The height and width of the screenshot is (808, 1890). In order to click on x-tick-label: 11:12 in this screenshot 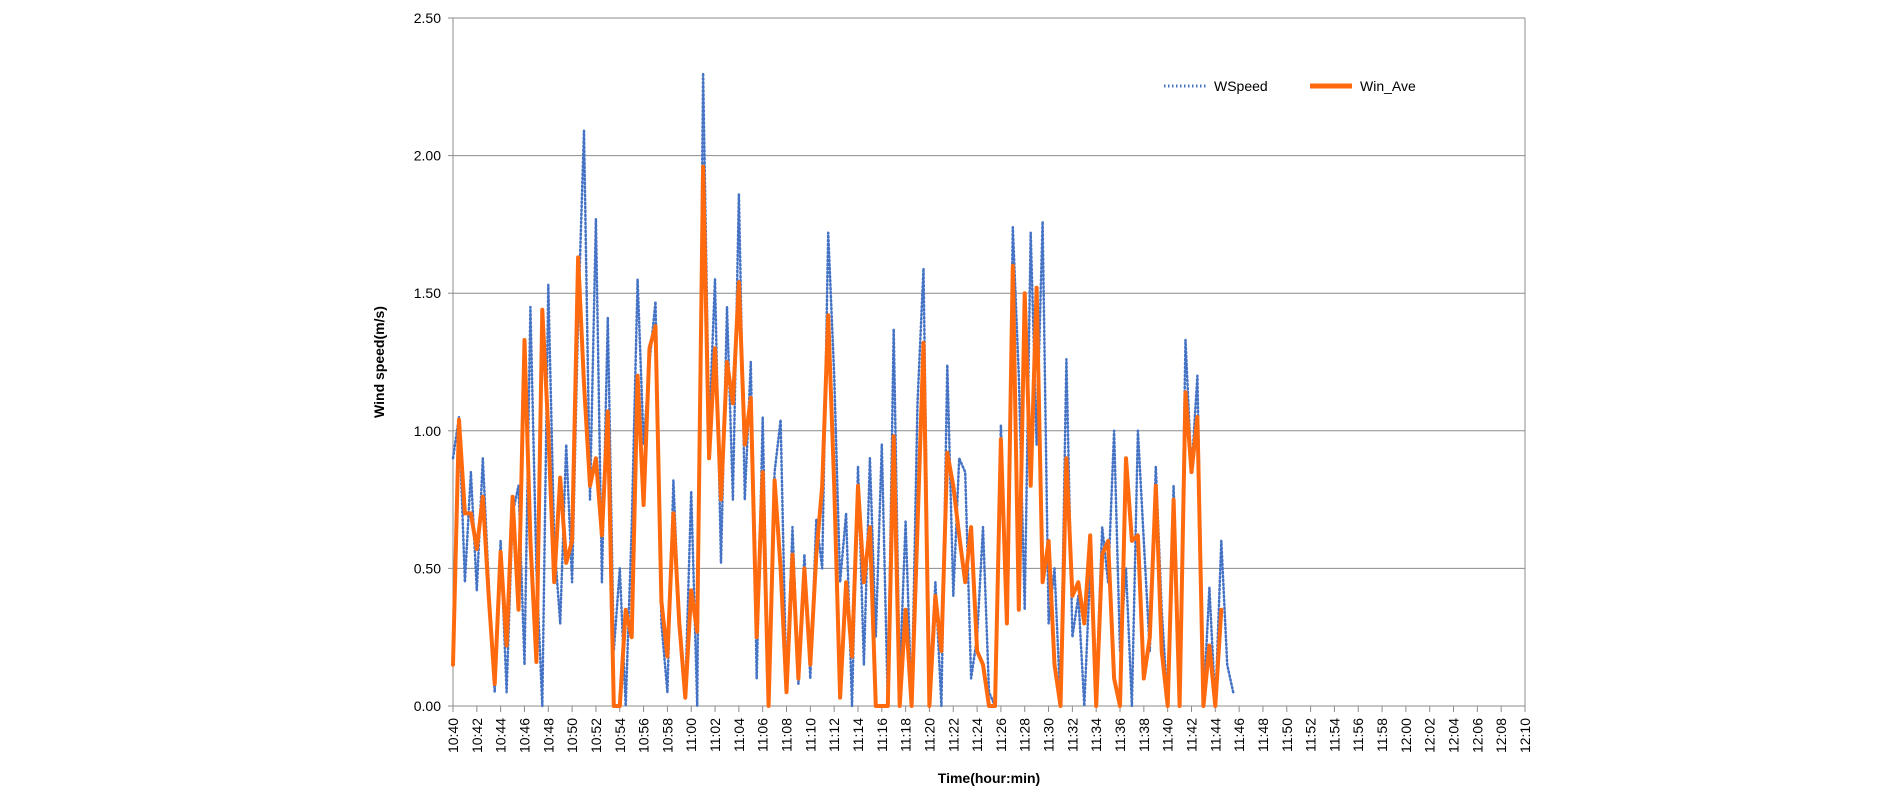, I will do `click(834, 735)`.